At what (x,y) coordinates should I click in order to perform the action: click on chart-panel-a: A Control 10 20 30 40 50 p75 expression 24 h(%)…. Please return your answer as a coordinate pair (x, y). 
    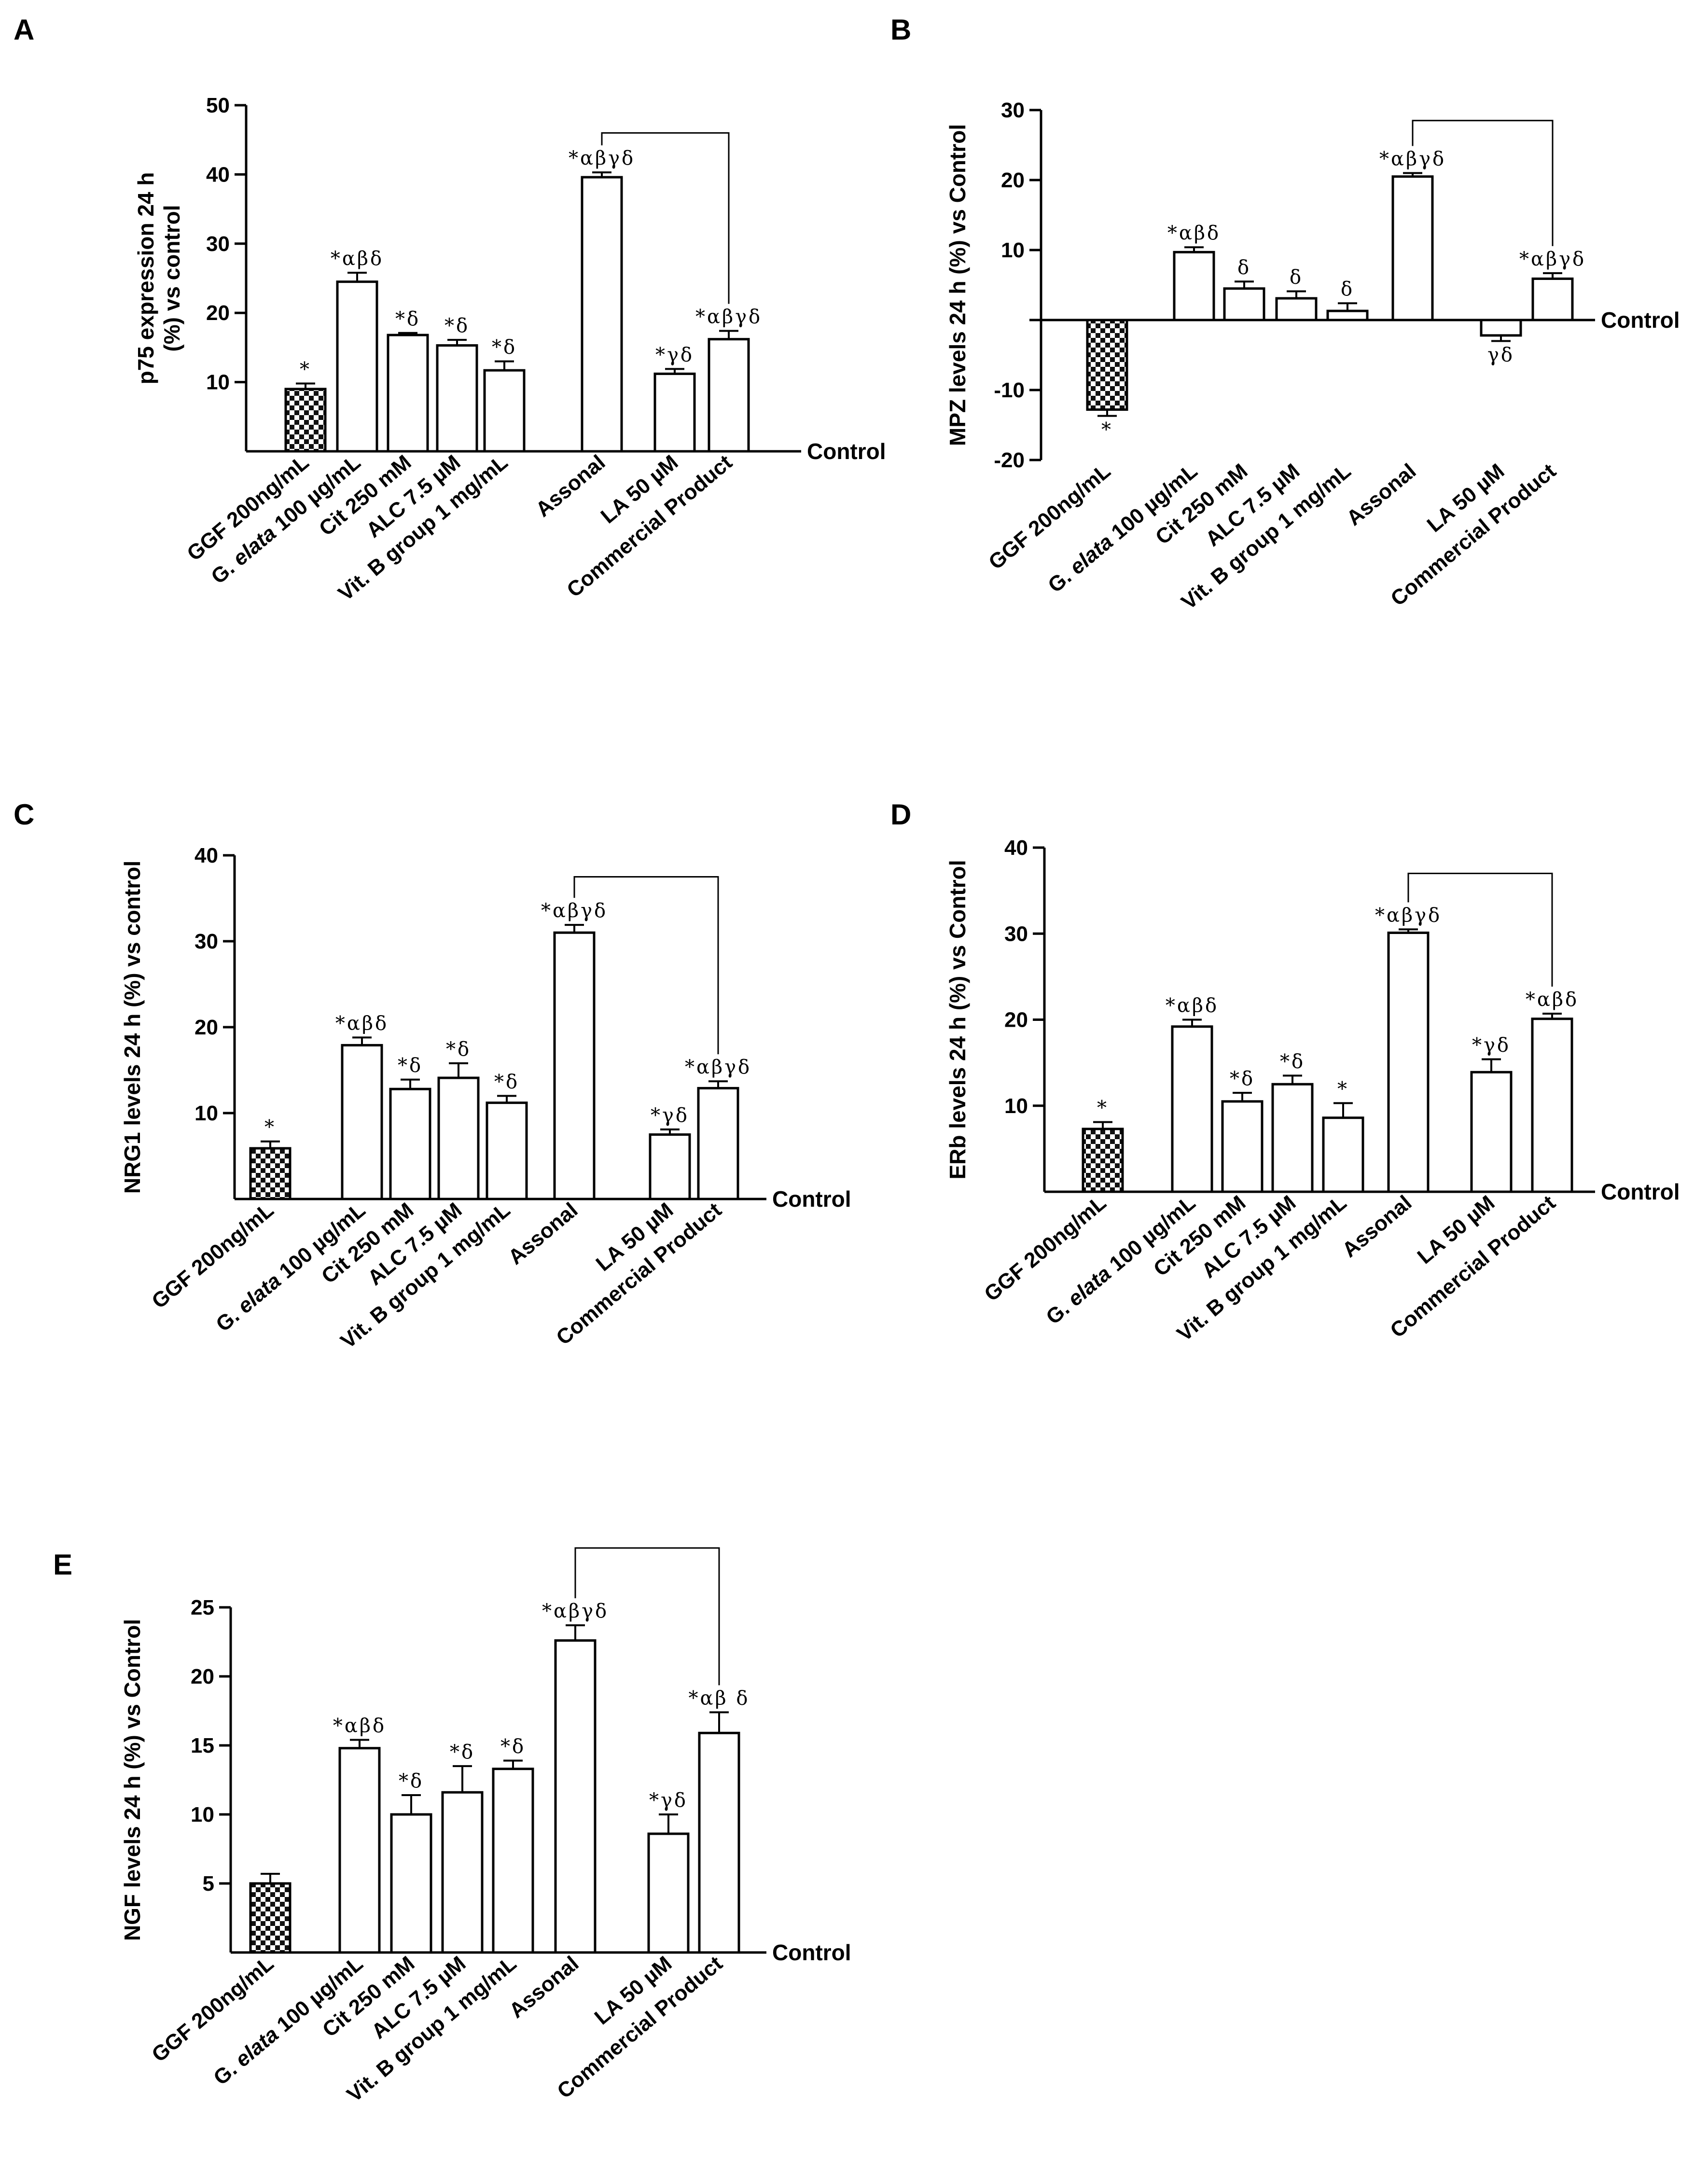
    Looking at the image, I should click on (450, 310).